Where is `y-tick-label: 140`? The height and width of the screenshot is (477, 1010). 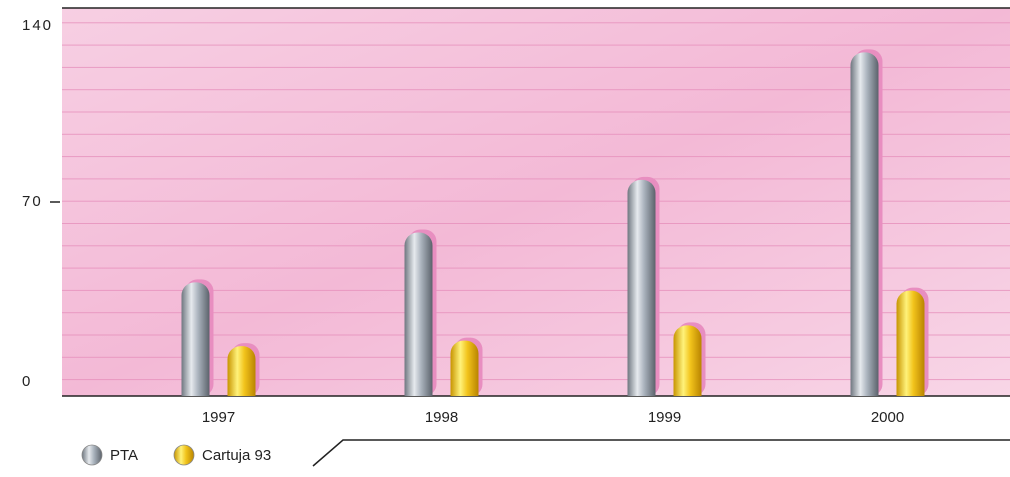 y-tick-label: 140 is located at coordinates (37, 25).